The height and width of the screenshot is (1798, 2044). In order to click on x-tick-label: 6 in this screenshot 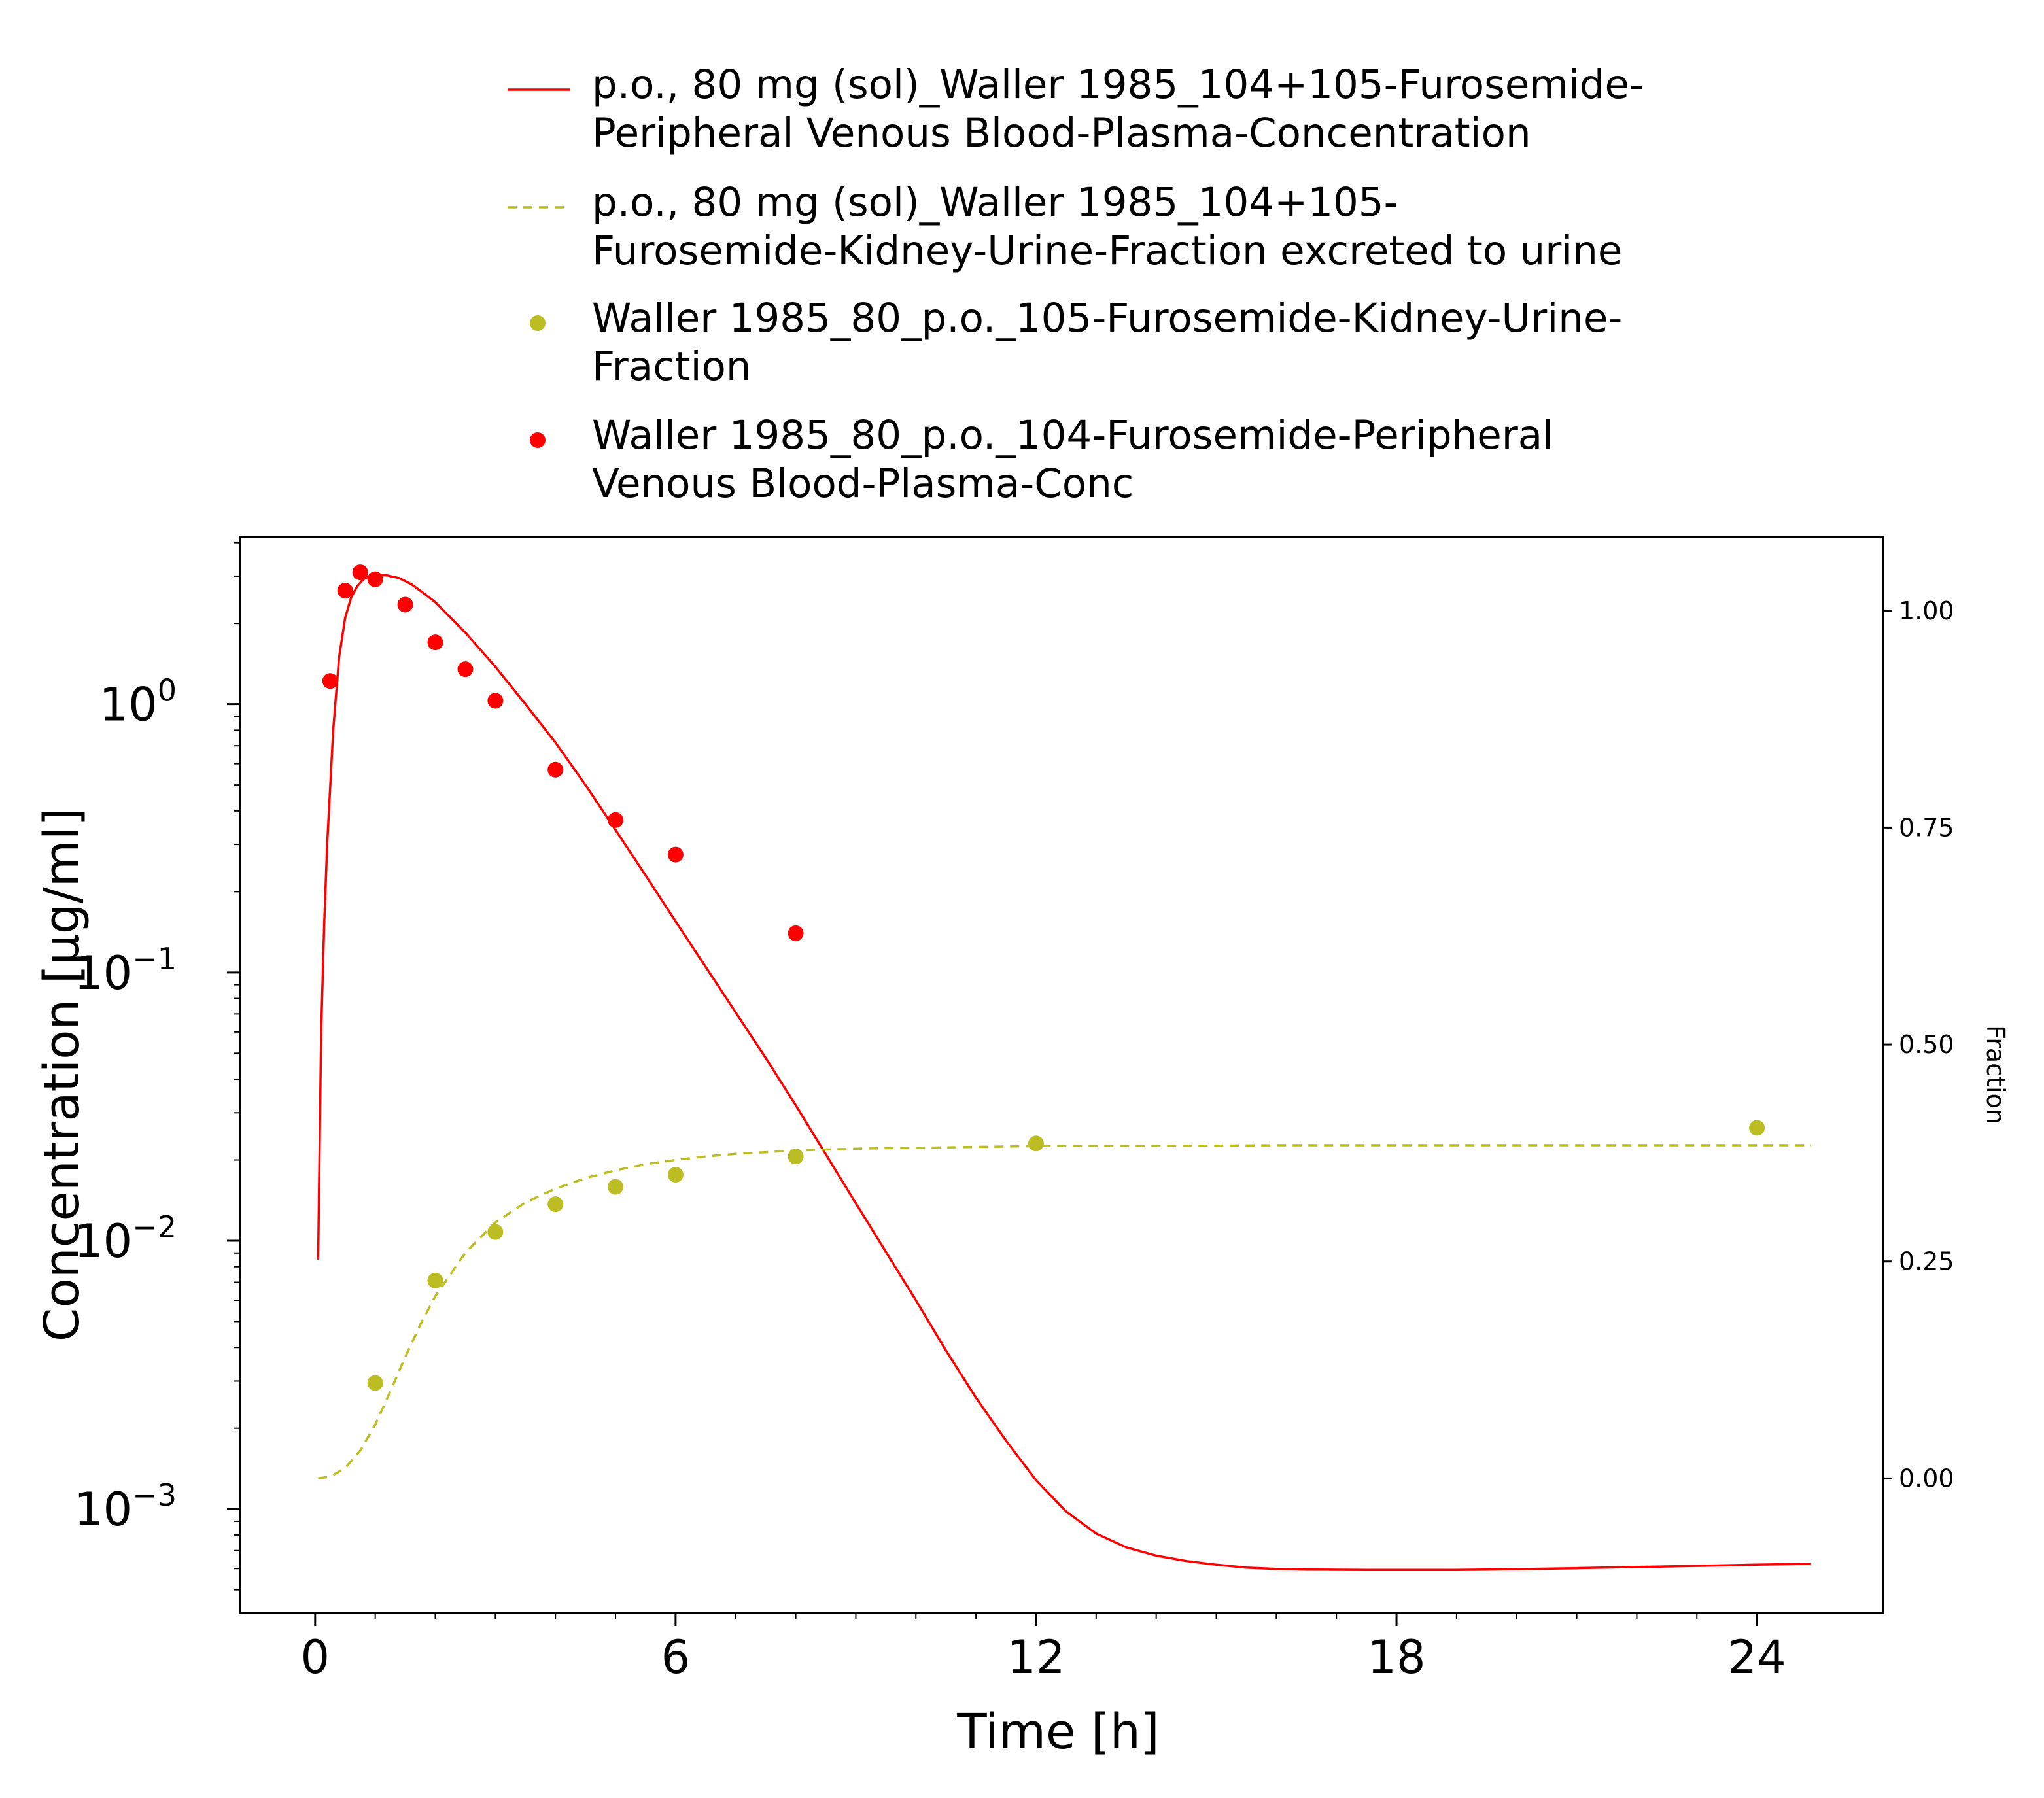, I will do `click(676, 1657)`.